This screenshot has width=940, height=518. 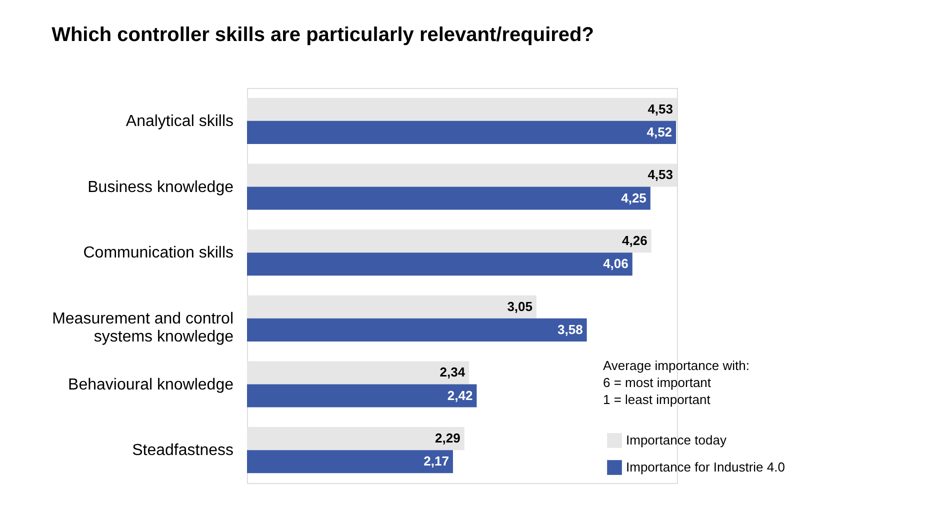 What do you see at coordinates (161, 187) in the screenshot?
I see `y-tick-label: Business knowledge` at bounding box center [161, 187].